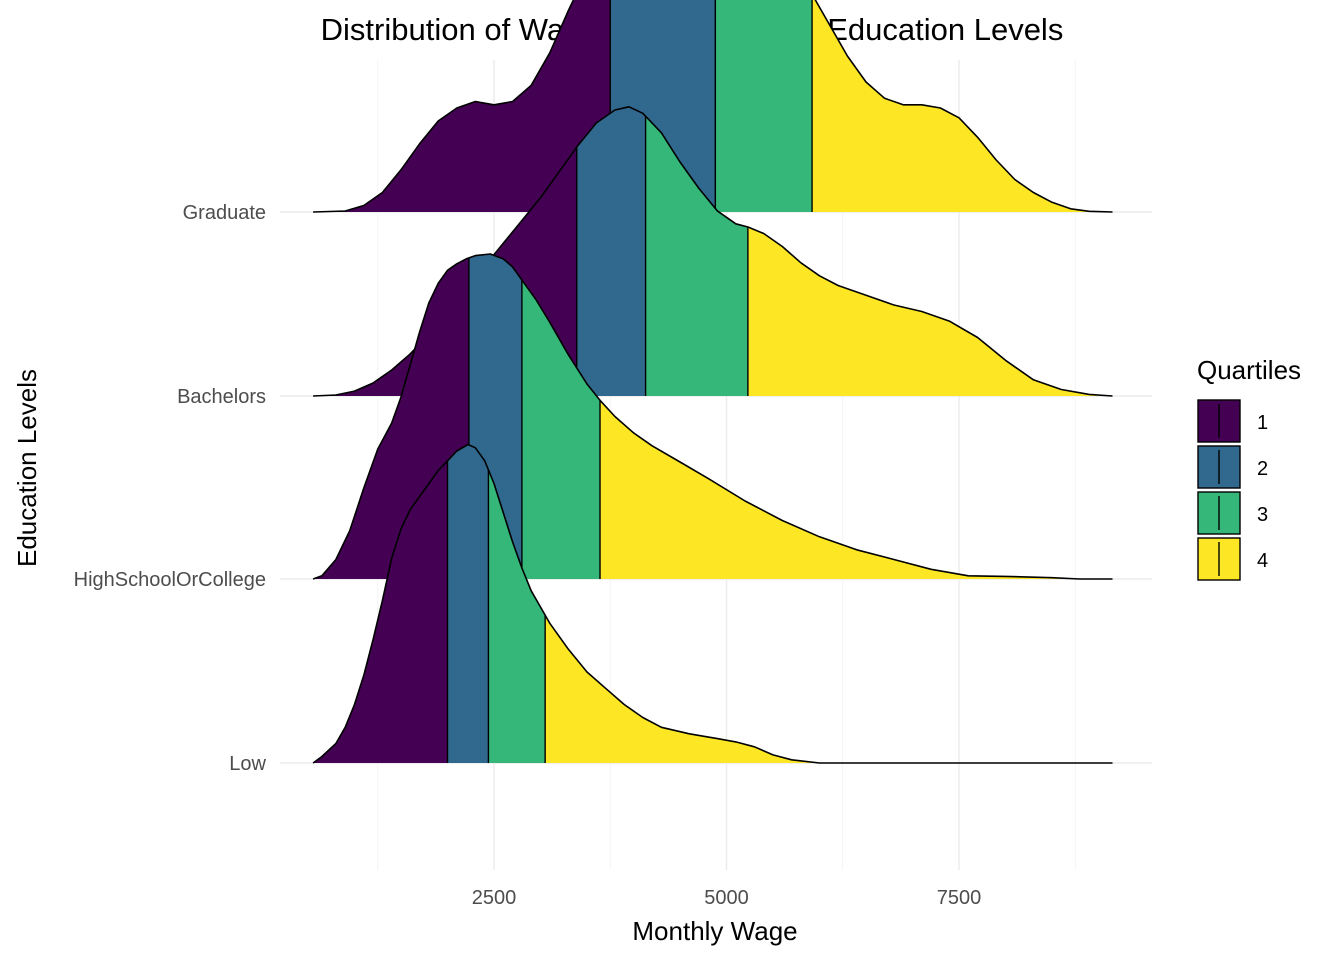  I want to click on legend-label: 3, so click(1262, 515).